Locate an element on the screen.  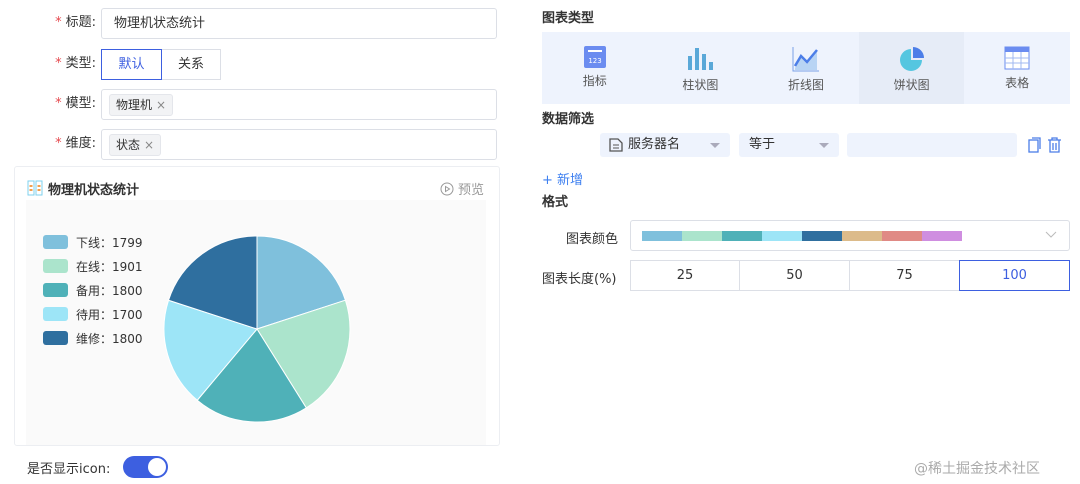
model-input: 物理机 × is located at coordinates (299, 104).